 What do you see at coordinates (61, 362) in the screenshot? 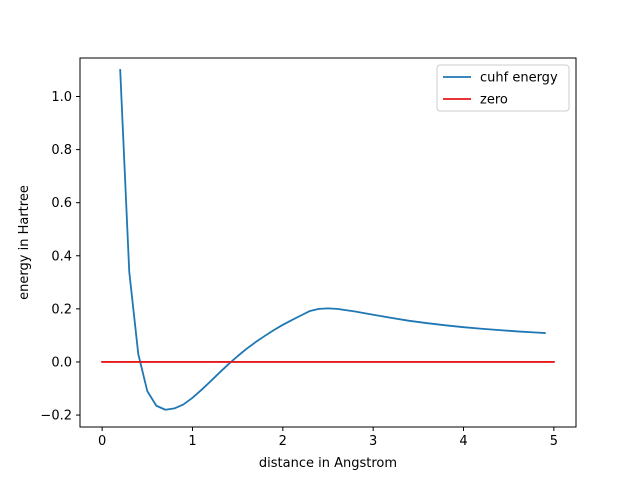
I see `y-tick-label: 0.0` at bounding box center [61, 362].